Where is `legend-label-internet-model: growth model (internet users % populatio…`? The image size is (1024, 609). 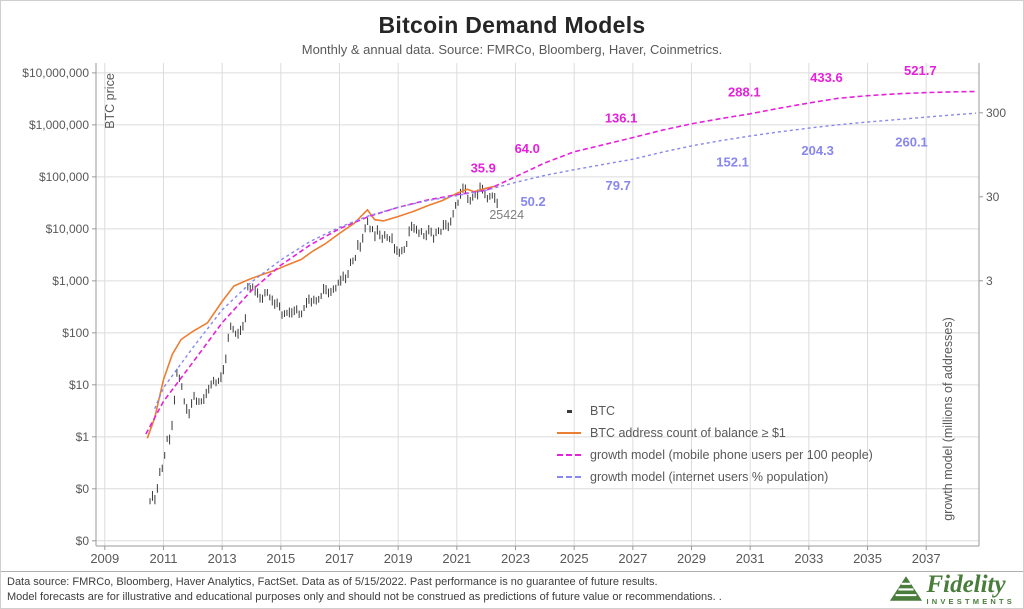
legend-label-internet-model: growth model (internet users % populatio… is located at coordinates (709, 477).